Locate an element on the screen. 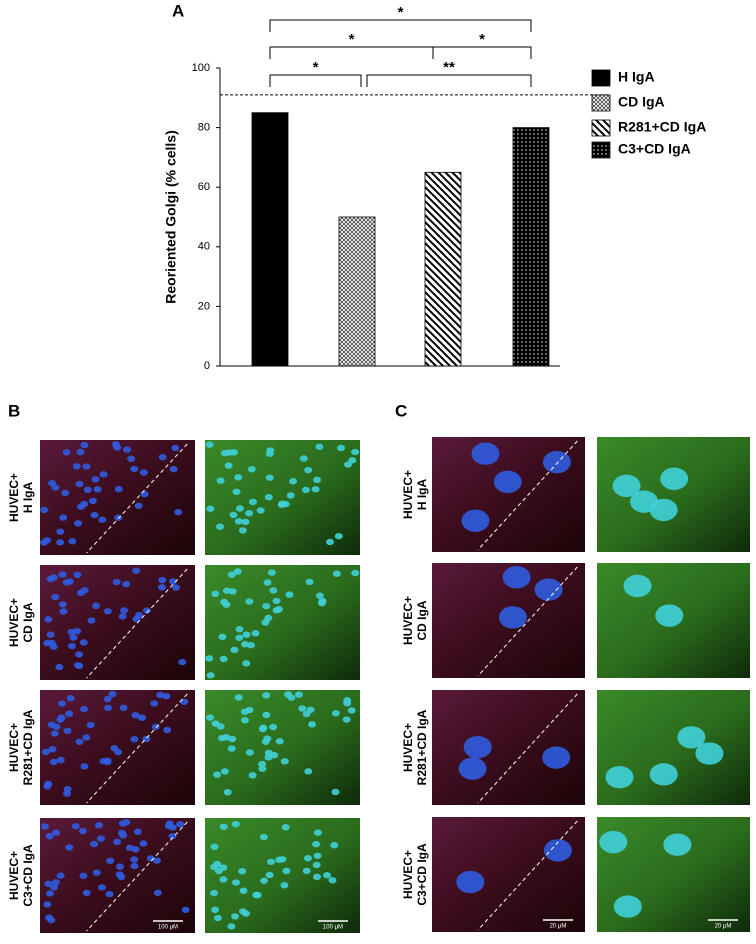 The width and height of the screenshot is (756, 944). row-label-line: HUVEC+ is located at coordinates (408, 620).